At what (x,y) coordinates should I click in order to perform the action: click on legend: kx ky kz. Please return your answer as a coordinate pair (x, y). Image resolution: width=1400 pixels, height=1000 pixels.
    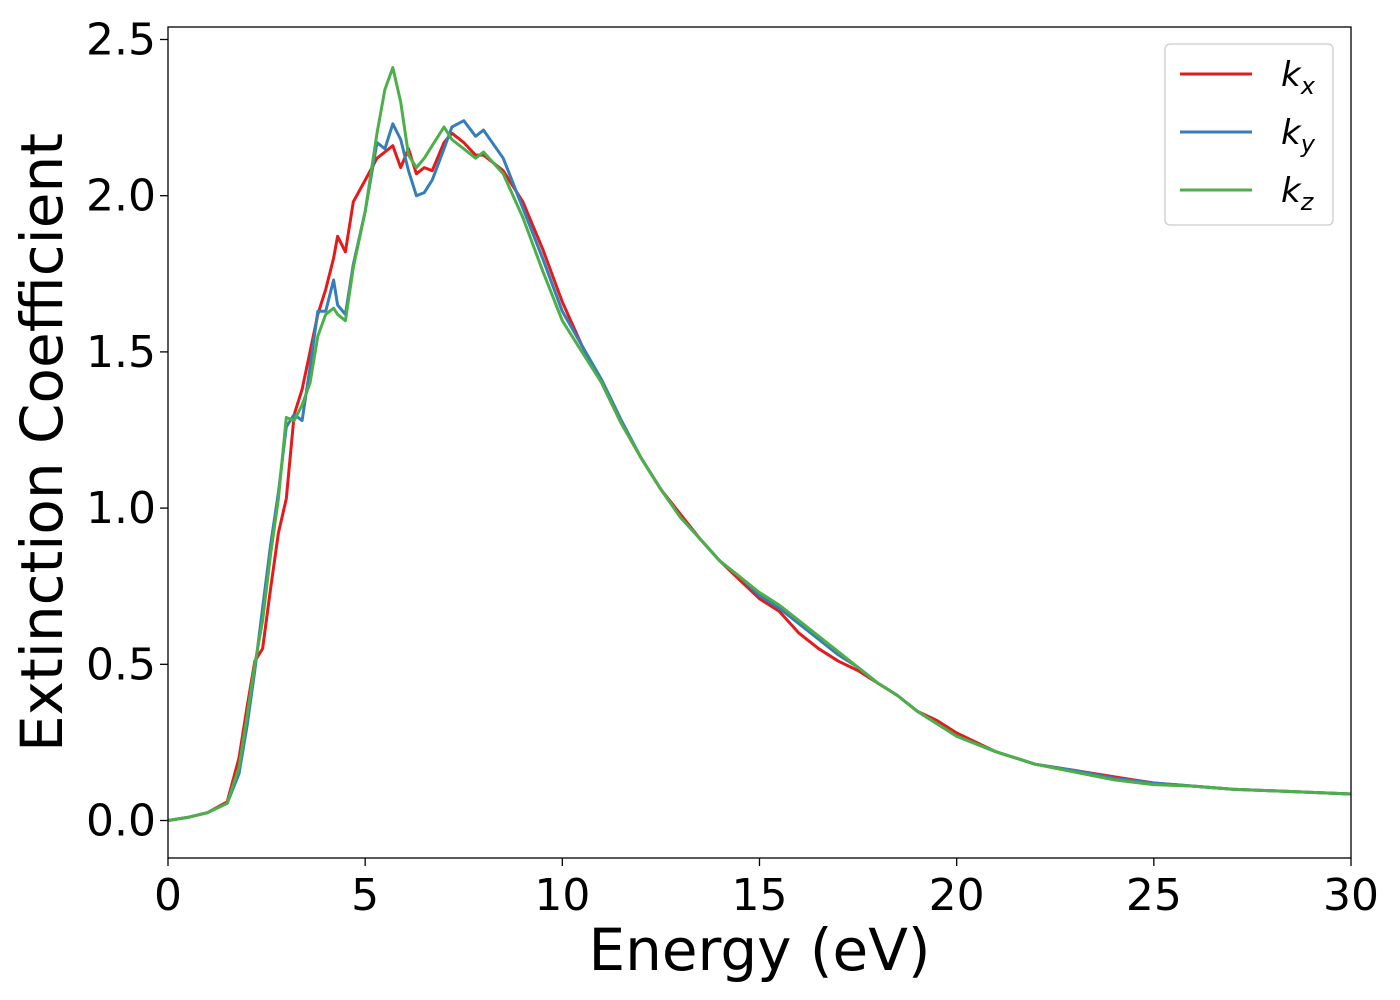
    Looking at the image, I should click on (1249, 134).